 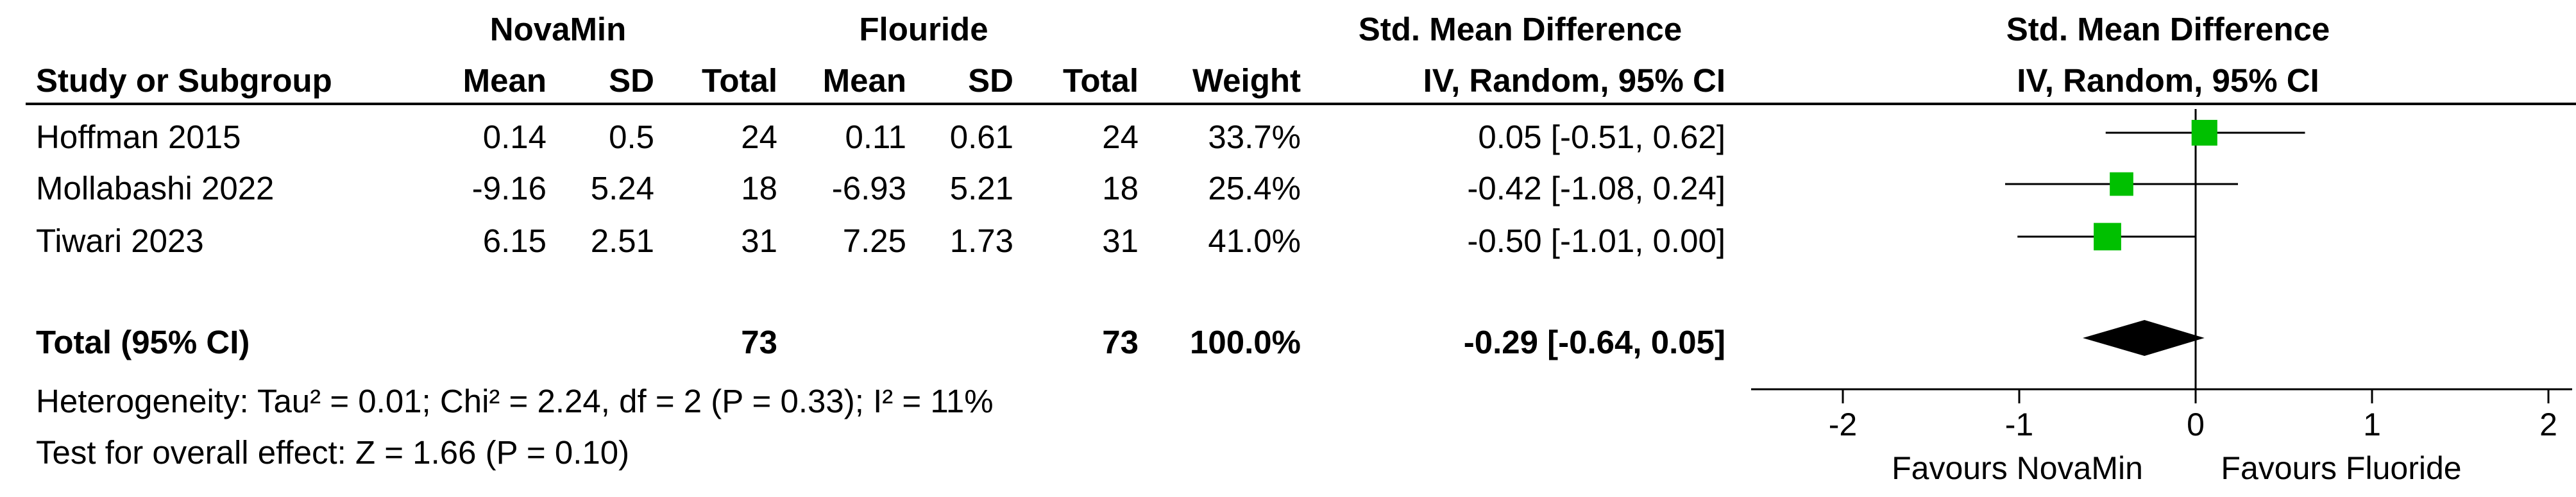 What do you see at coordinates (875, 137) in the screenshot?
I see `mean2-value: 0.11` at bounding box center [875, 137].